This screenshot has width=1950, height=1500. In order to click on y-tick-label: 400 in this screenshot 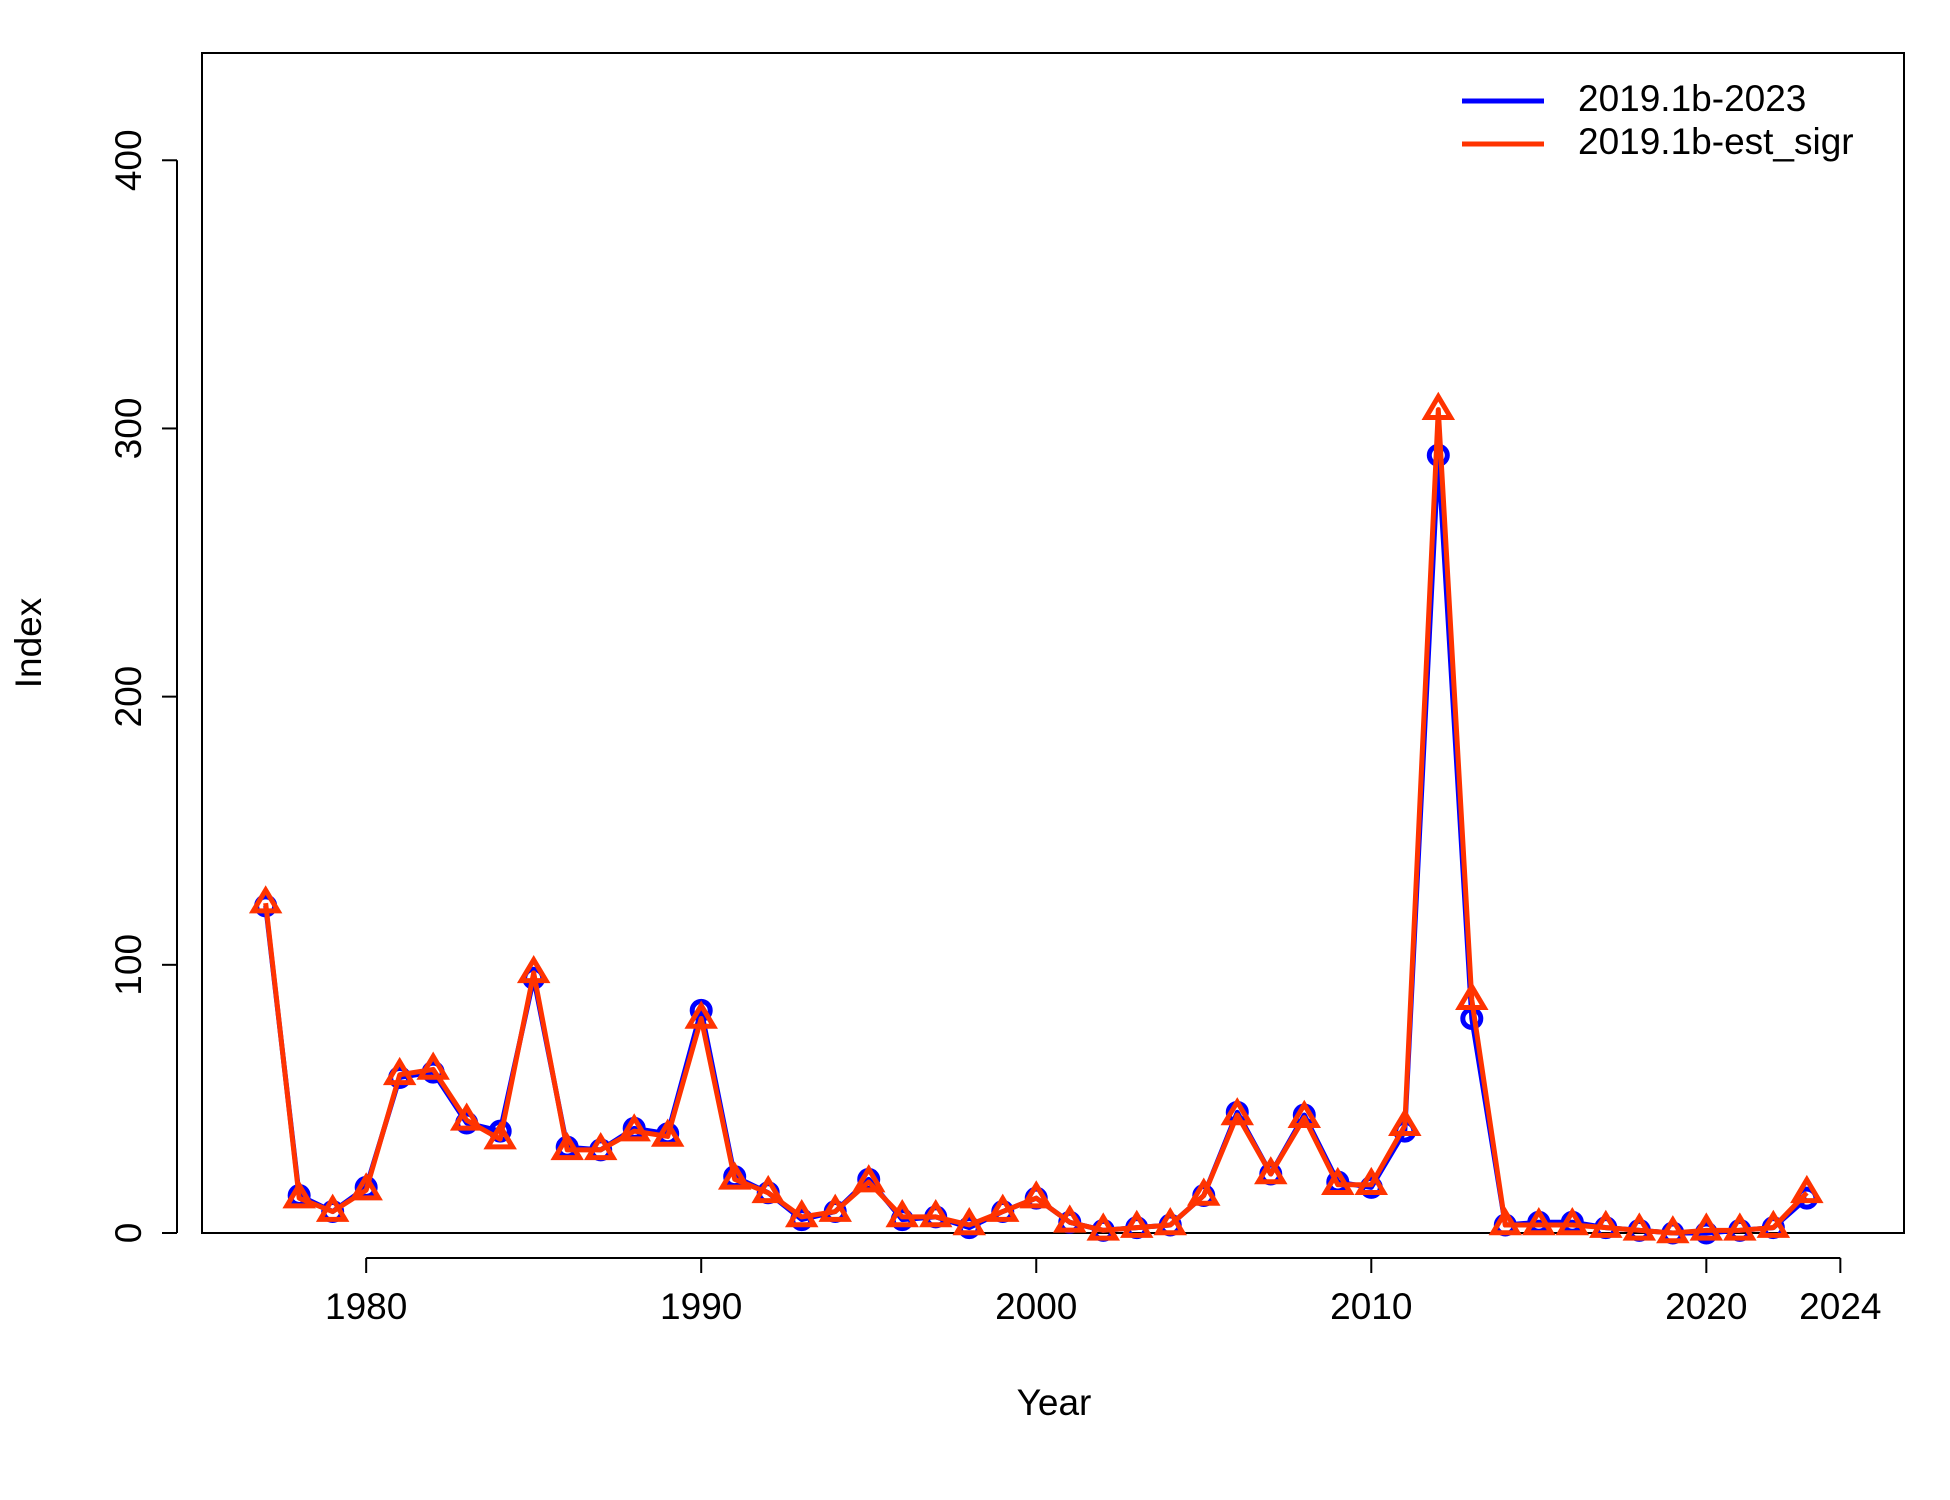, I will do `click(128, 160)`.